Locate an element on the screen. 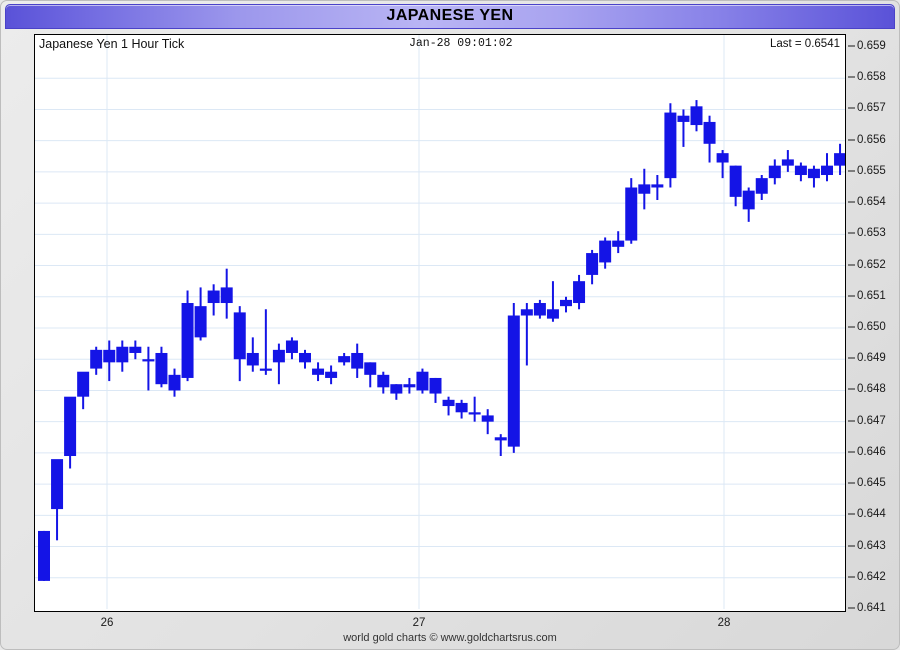 This screenshot has height=650, width=900. chart-last-price: Last = 0.6541 is located at coordinates (804, 44).